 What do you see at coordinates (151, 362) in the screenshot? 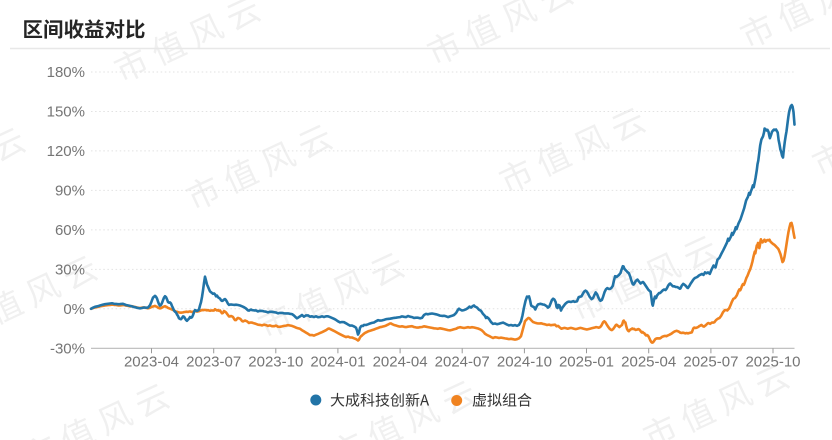
I see `svg-text: 2023-04` at bounding box center [151, 362].